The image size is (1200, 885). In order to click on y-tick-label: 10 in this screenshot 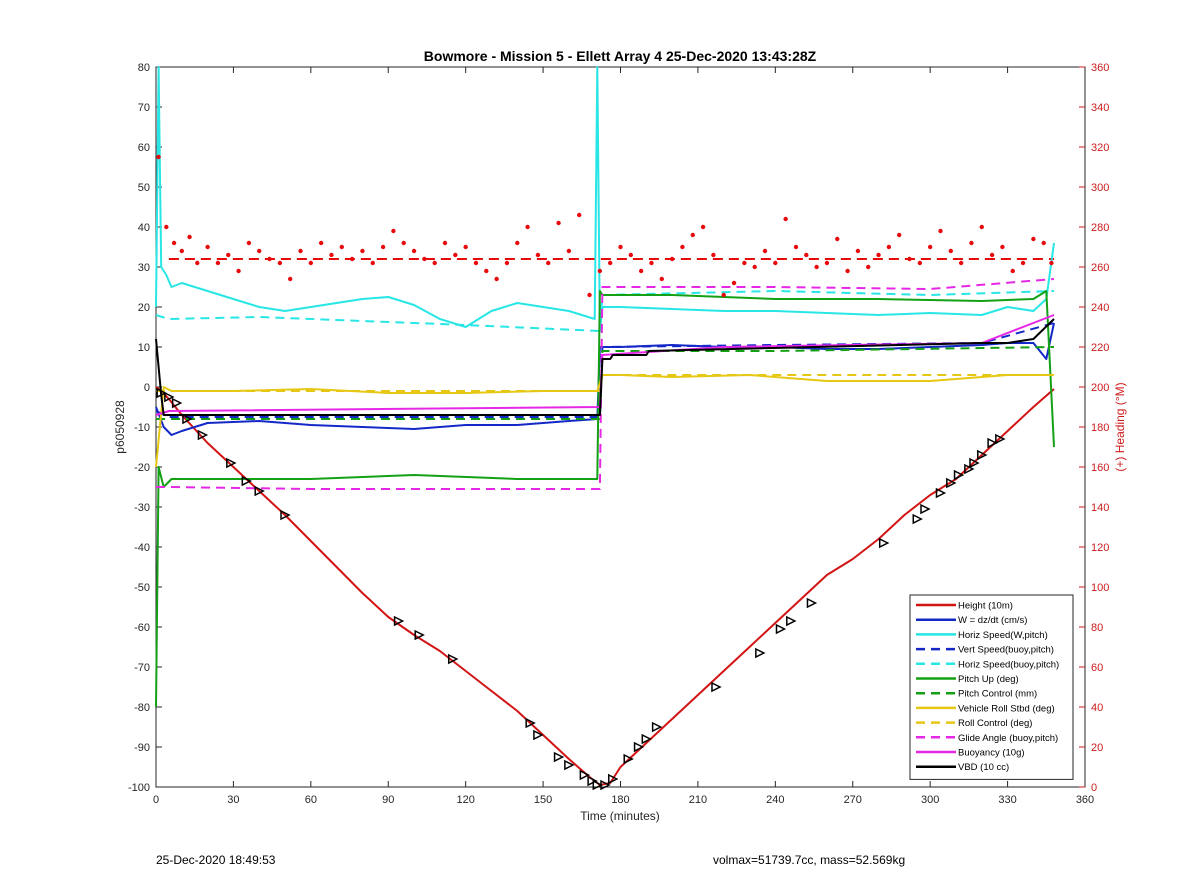, I will do `click(144, 348)`.